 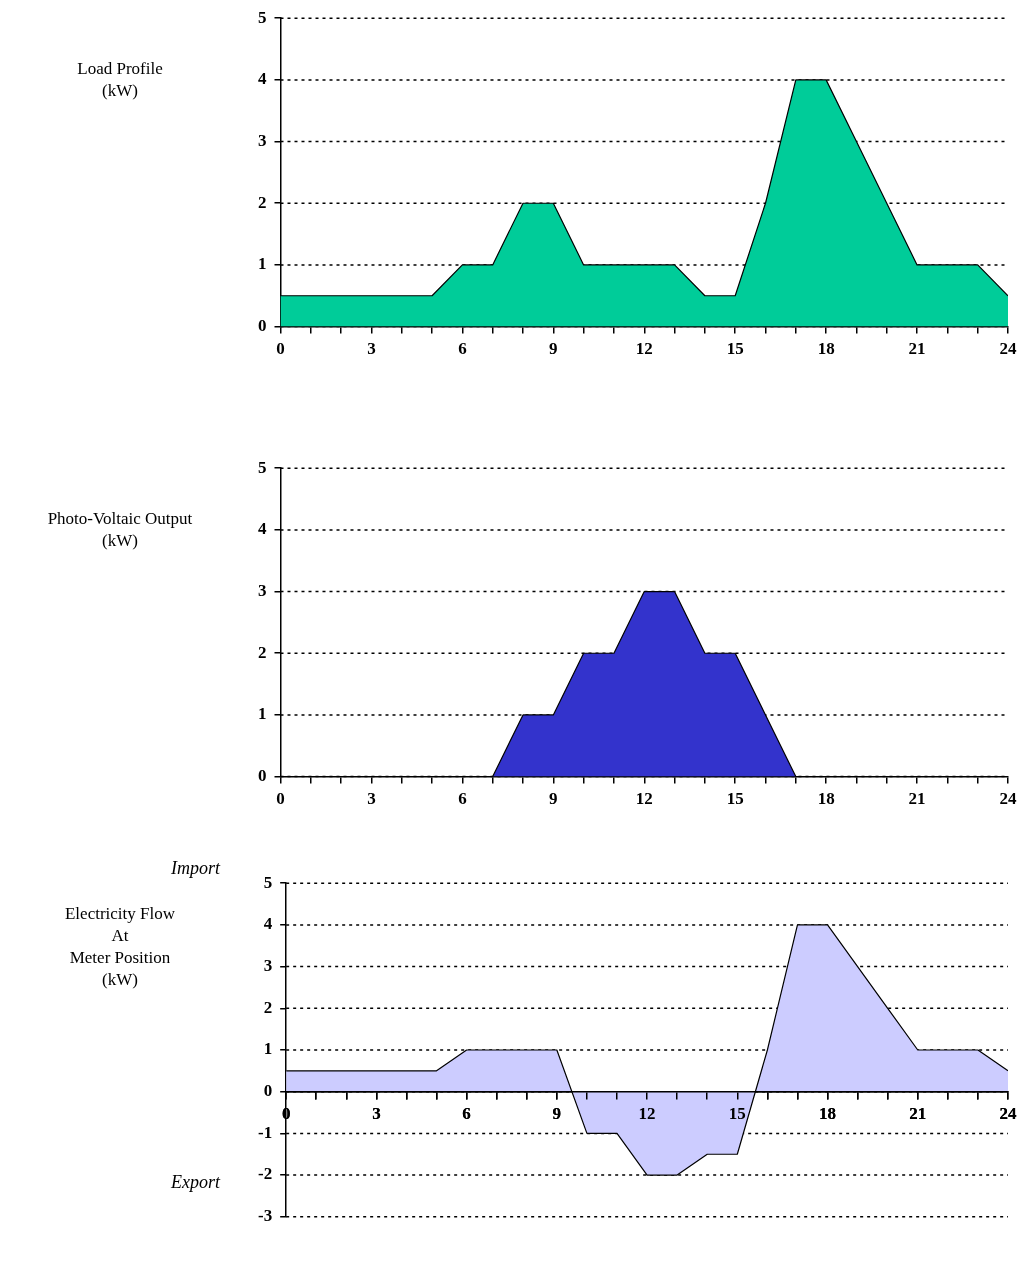 I want to click on y-axis-title: Photo-Voltaic Output (kW), so click(x=120, y=530).